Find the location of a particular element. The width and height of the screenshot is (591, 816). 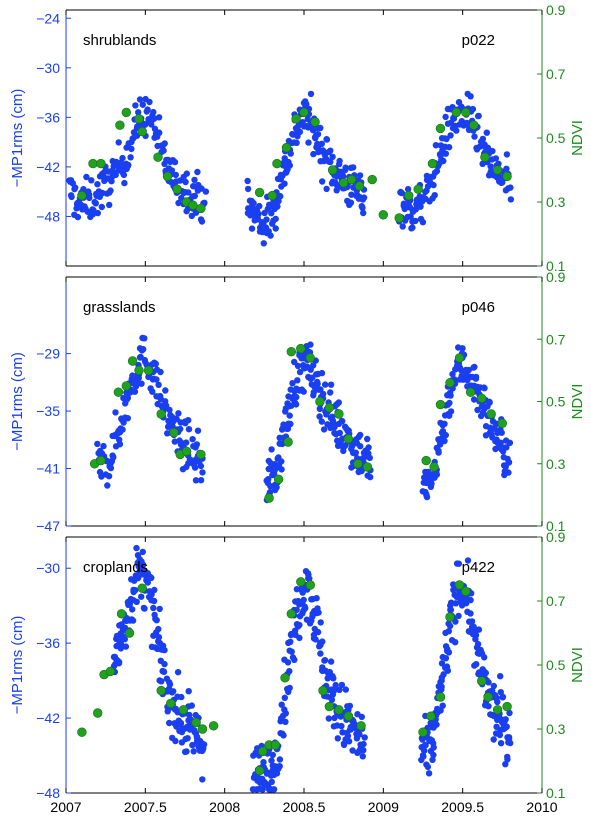

left-y-tick-label: −42 is located at coordinates (48, 167).